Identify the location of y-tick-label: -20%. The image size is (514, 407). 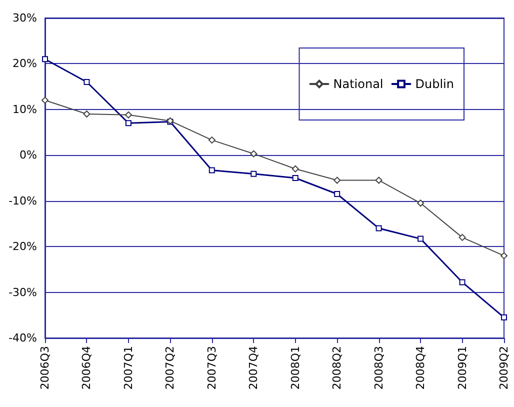
(22, 247).